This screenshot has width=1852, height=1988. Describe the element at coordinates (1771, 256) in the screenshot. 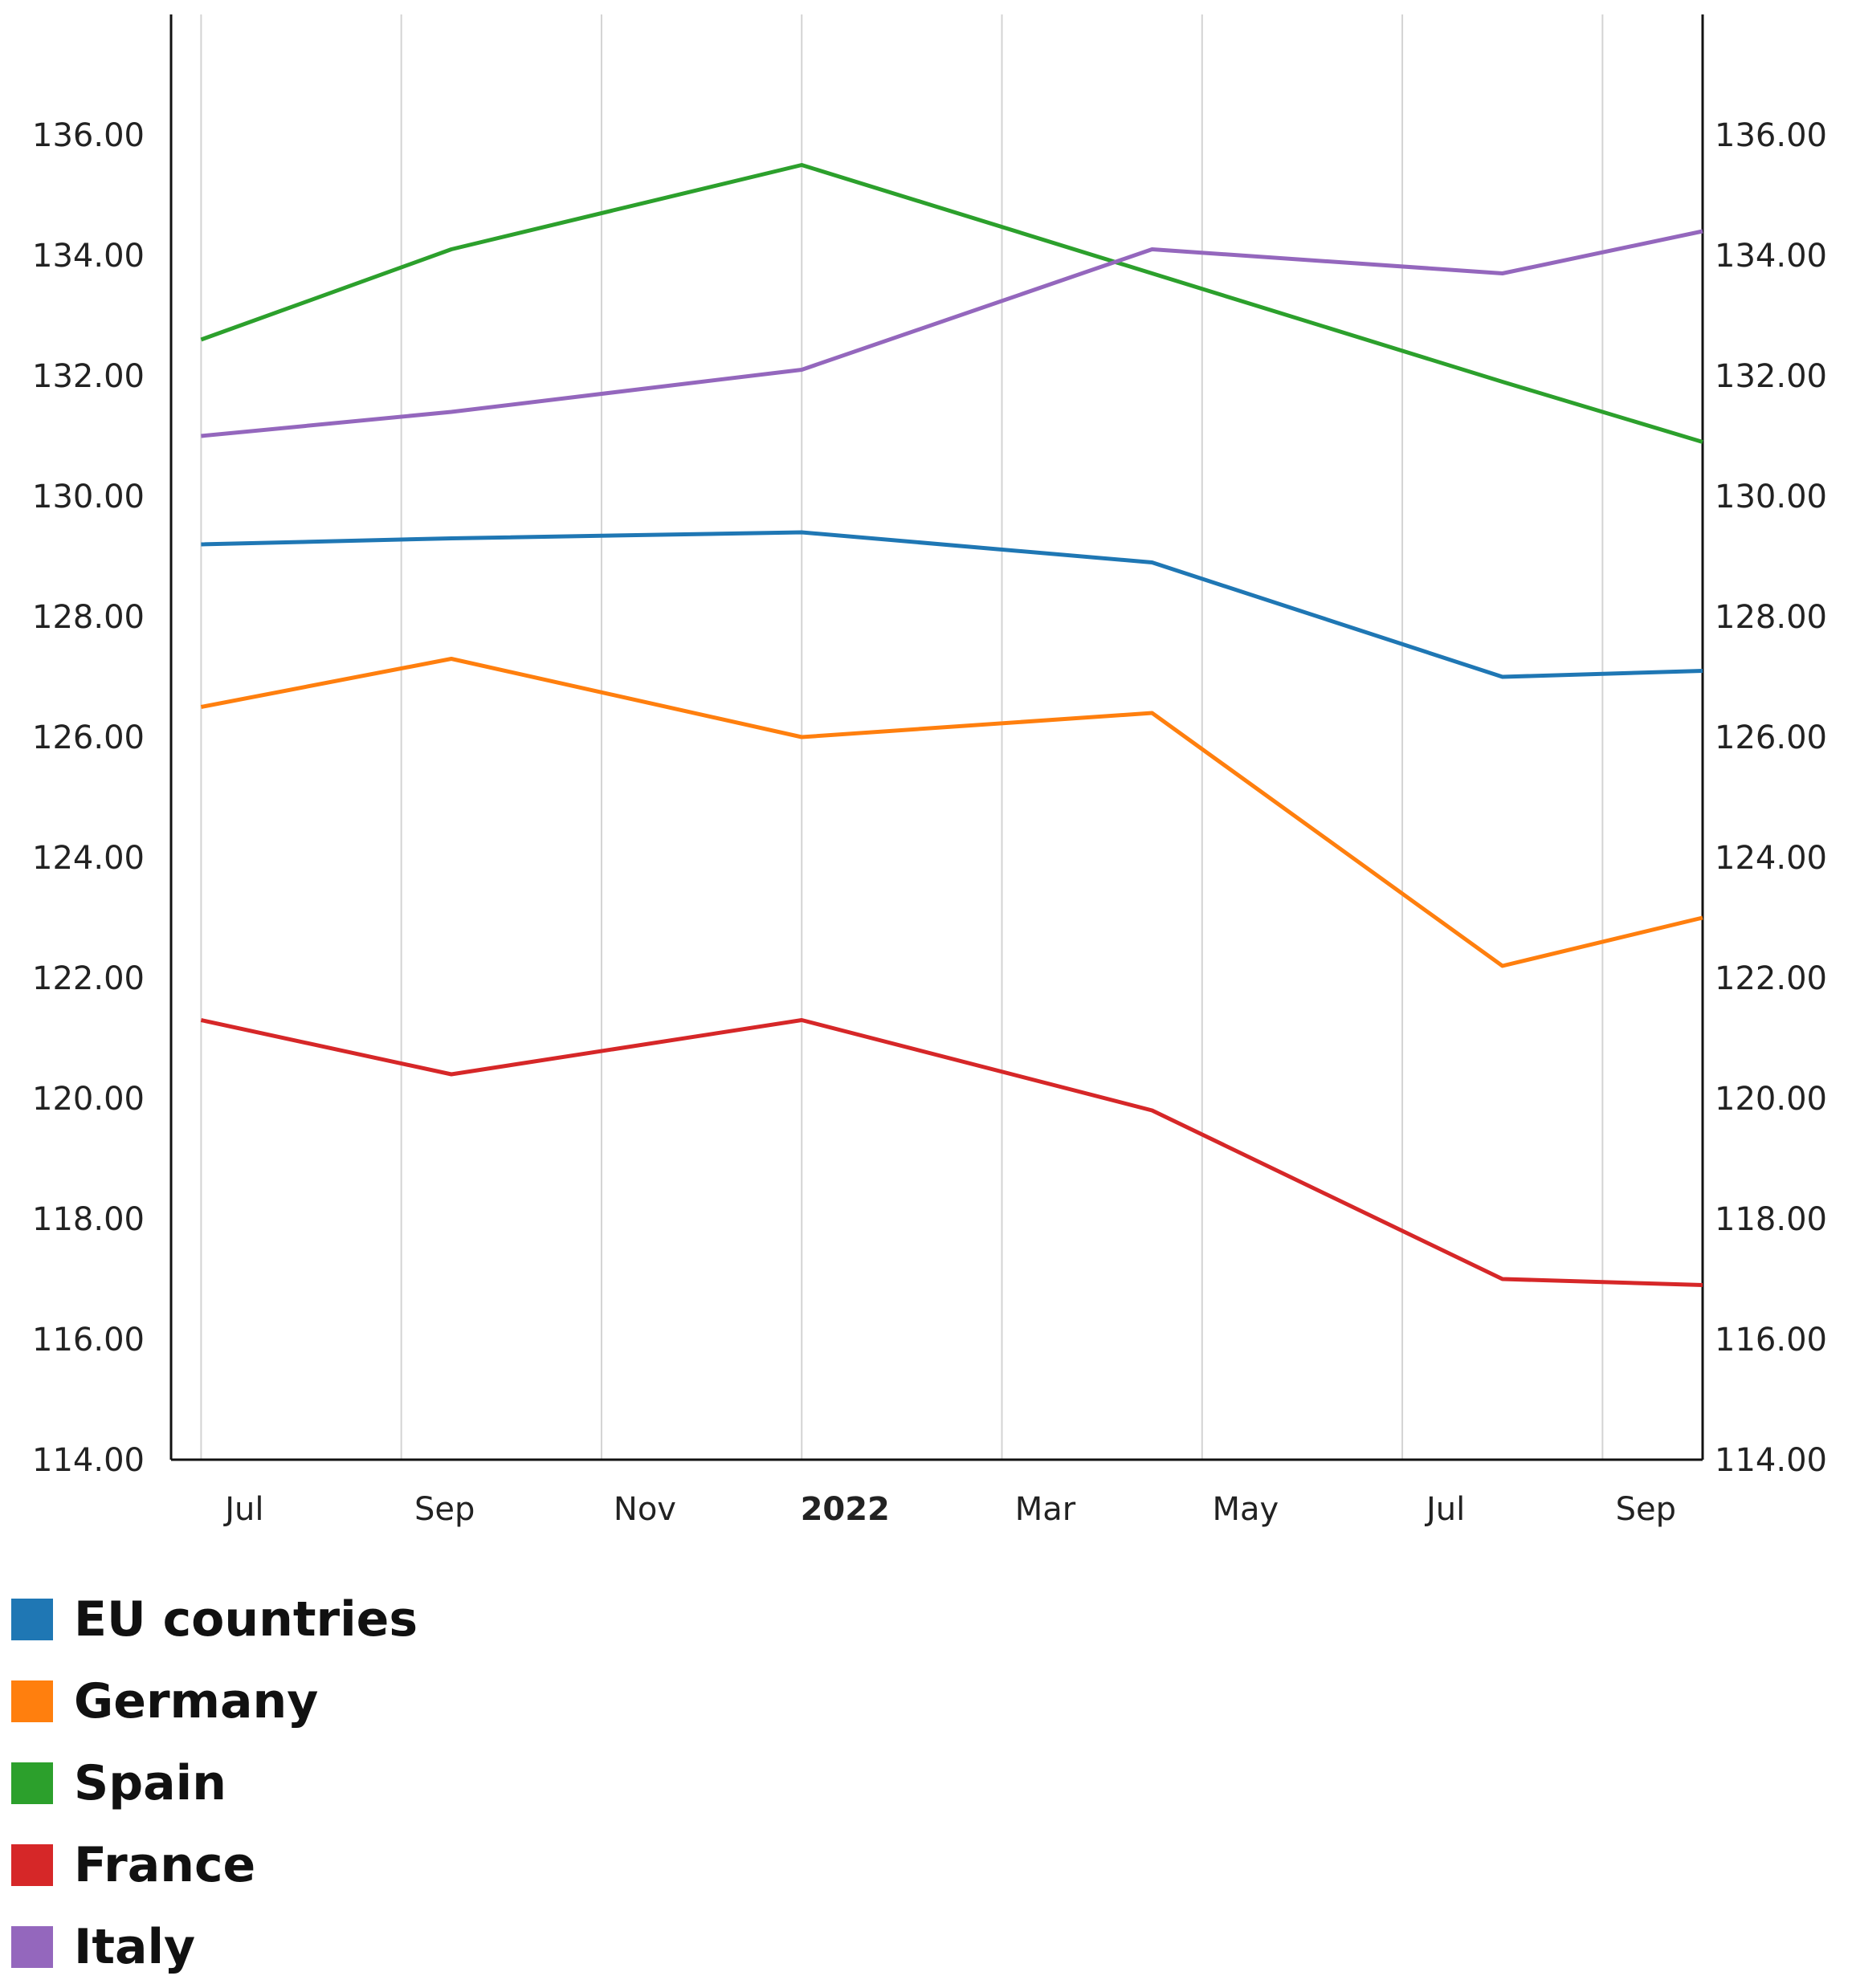

I see `y-tick-right-134-00: 134.00` at that location.